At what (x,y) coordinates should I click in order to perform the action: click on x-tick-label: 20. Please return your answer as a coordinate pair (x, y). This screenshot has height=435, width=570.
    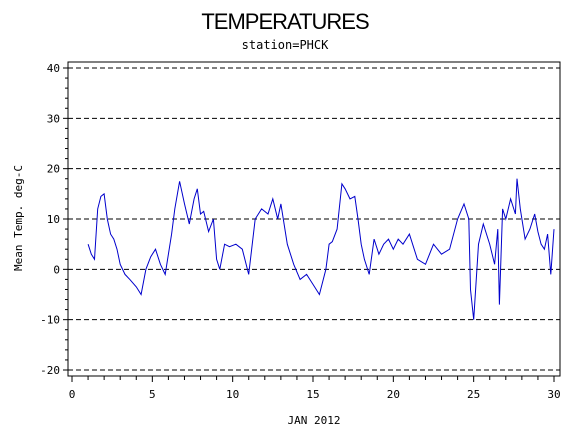
    Looking at the image, I should click on (393, 394).